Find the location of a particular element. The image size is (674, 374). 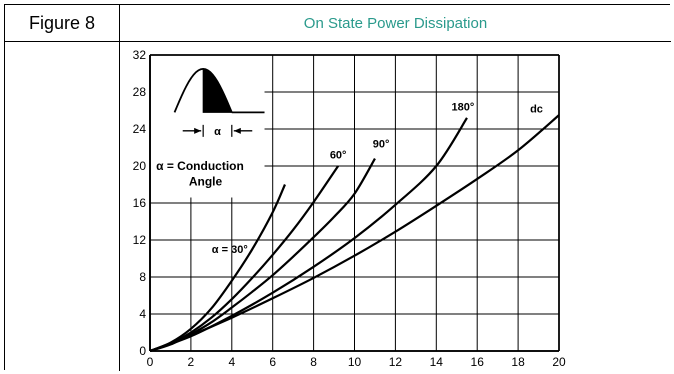

y-tick-label: 12 is located at coordinates (140, 240).